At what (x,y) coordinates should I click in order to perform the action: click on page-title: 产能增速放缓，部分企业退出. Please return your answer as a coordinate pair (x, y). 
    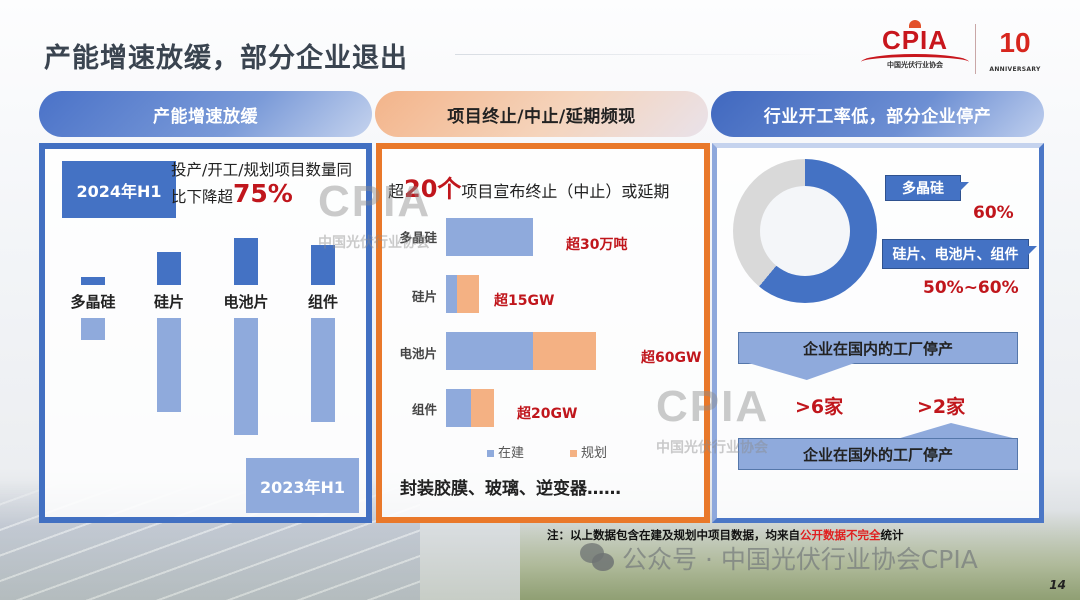
    Looking at the image, I should click on (226, 58).